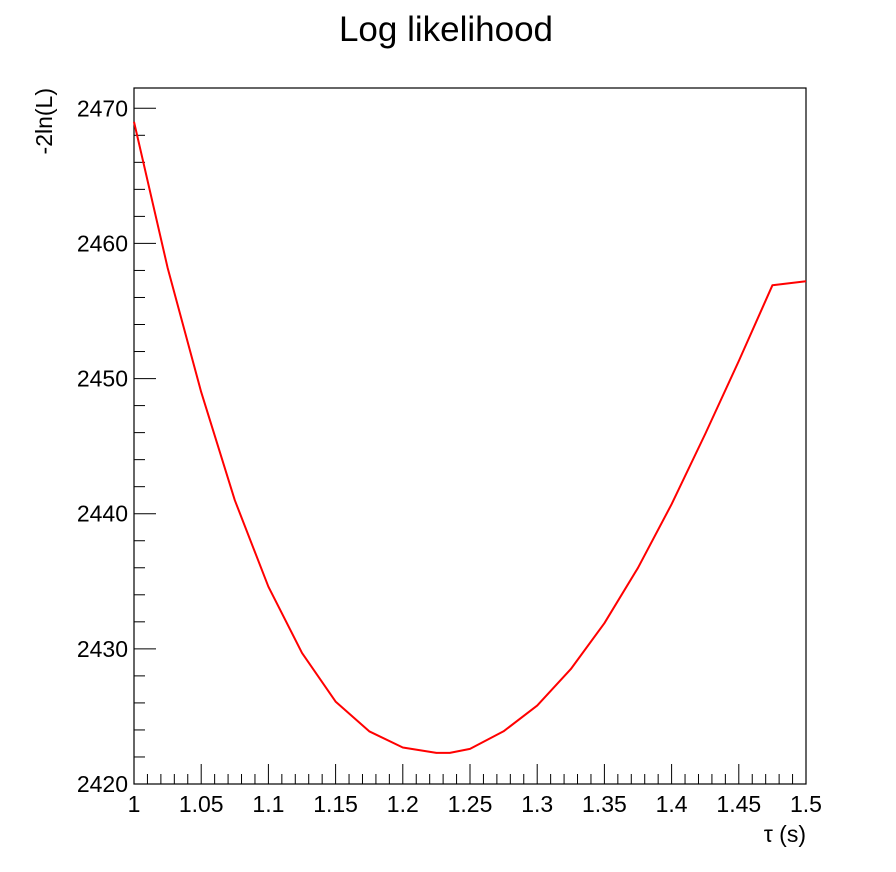  What do you see at coordinates (102, 446) in the screenshot?
I see `y-axis-tick-labels: 2420 2430 2440 2450 2460 2470` at bounding box center [102, 446].